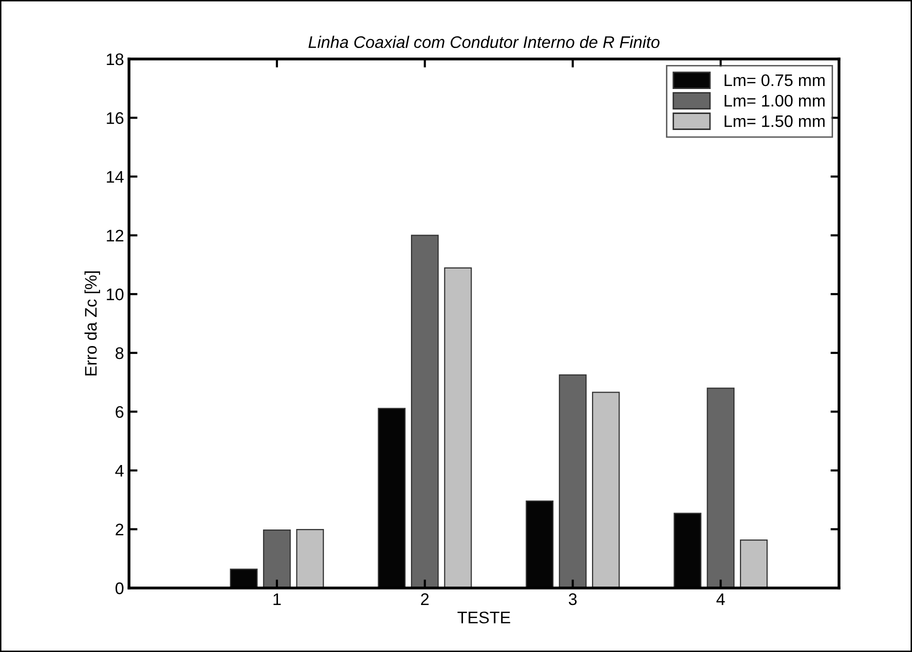 Image resolution: width=912 pixels, height=652 pixels. I want to click on y-tick-label: 0, so click(120, 588).